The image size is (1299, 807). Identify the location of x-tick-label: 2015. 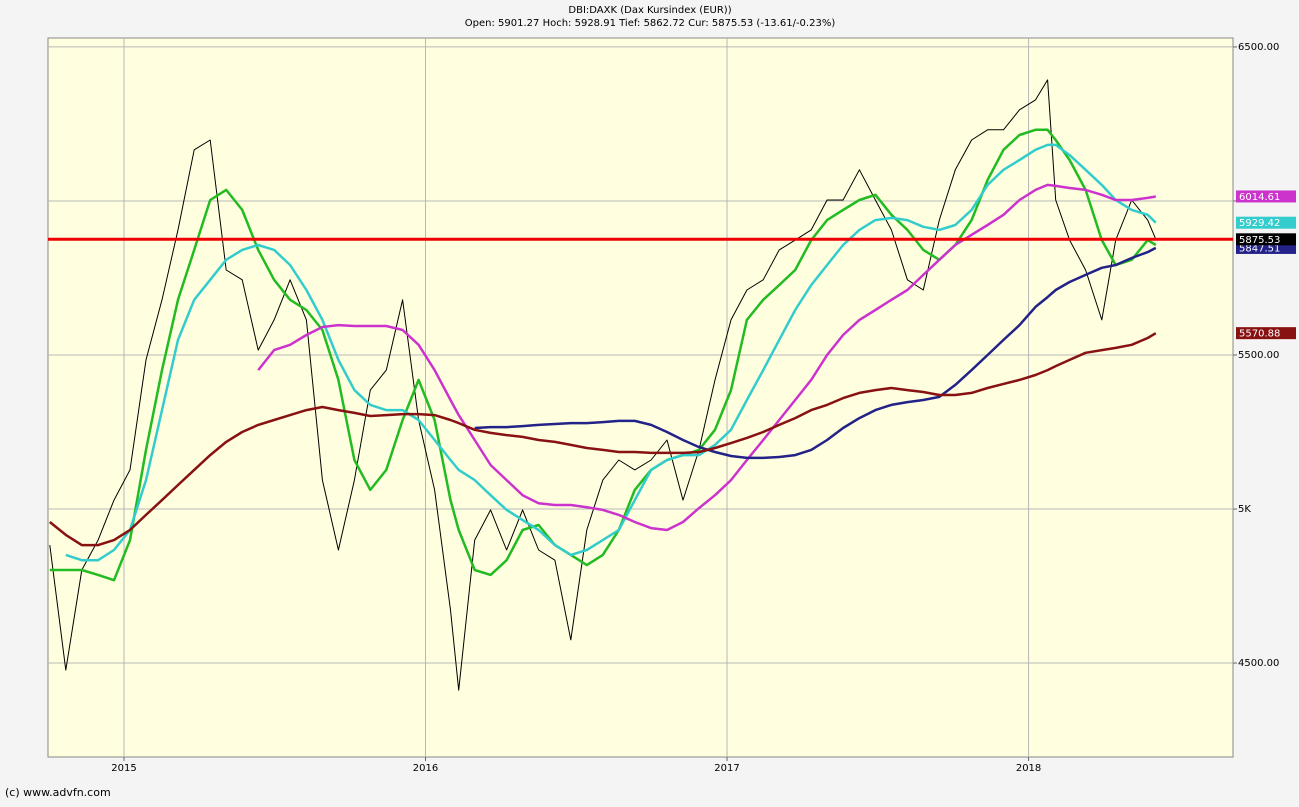
(123, 768).